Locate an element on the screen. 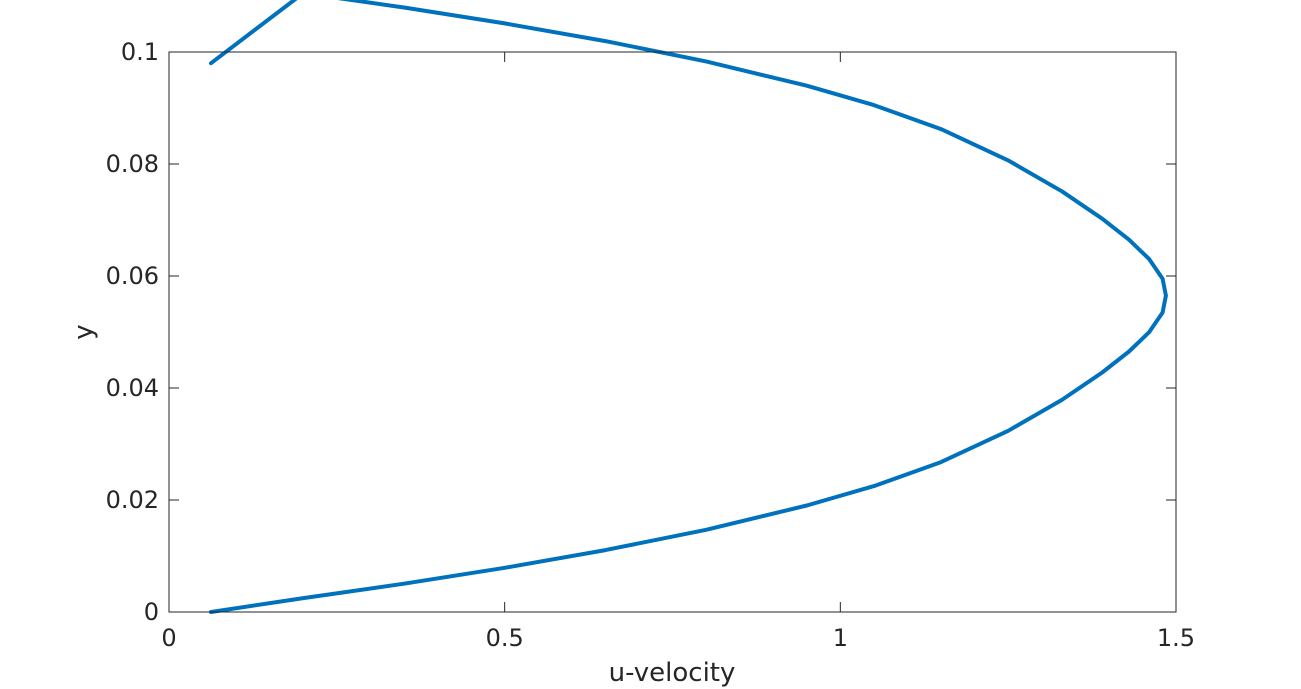 The height and width of the screenshot is (689, 1301). x-axis-label: u-velocity is located at coordinates (672, 673).